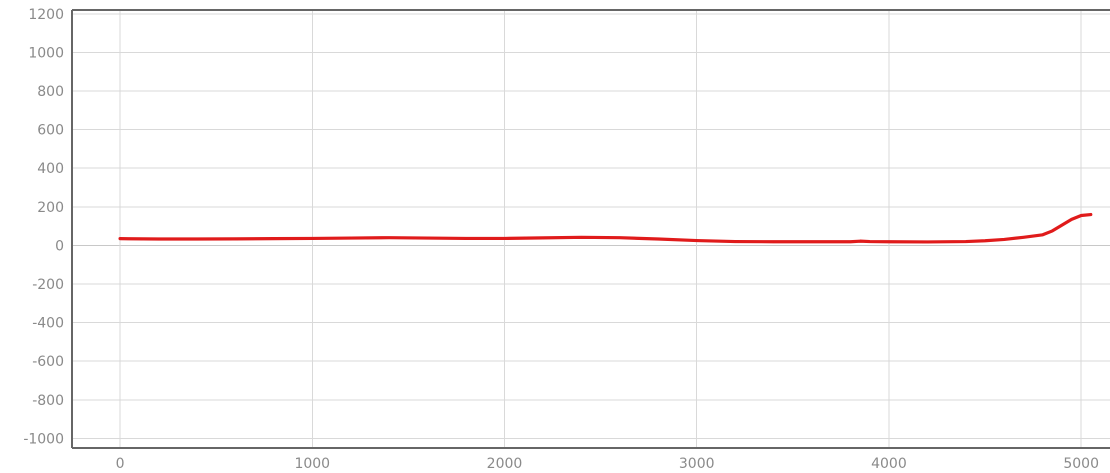  What do you see at coordinates (50, 131) in the screenshot?
I see `y-tick-label: 600` at bounding box center [50, 131].